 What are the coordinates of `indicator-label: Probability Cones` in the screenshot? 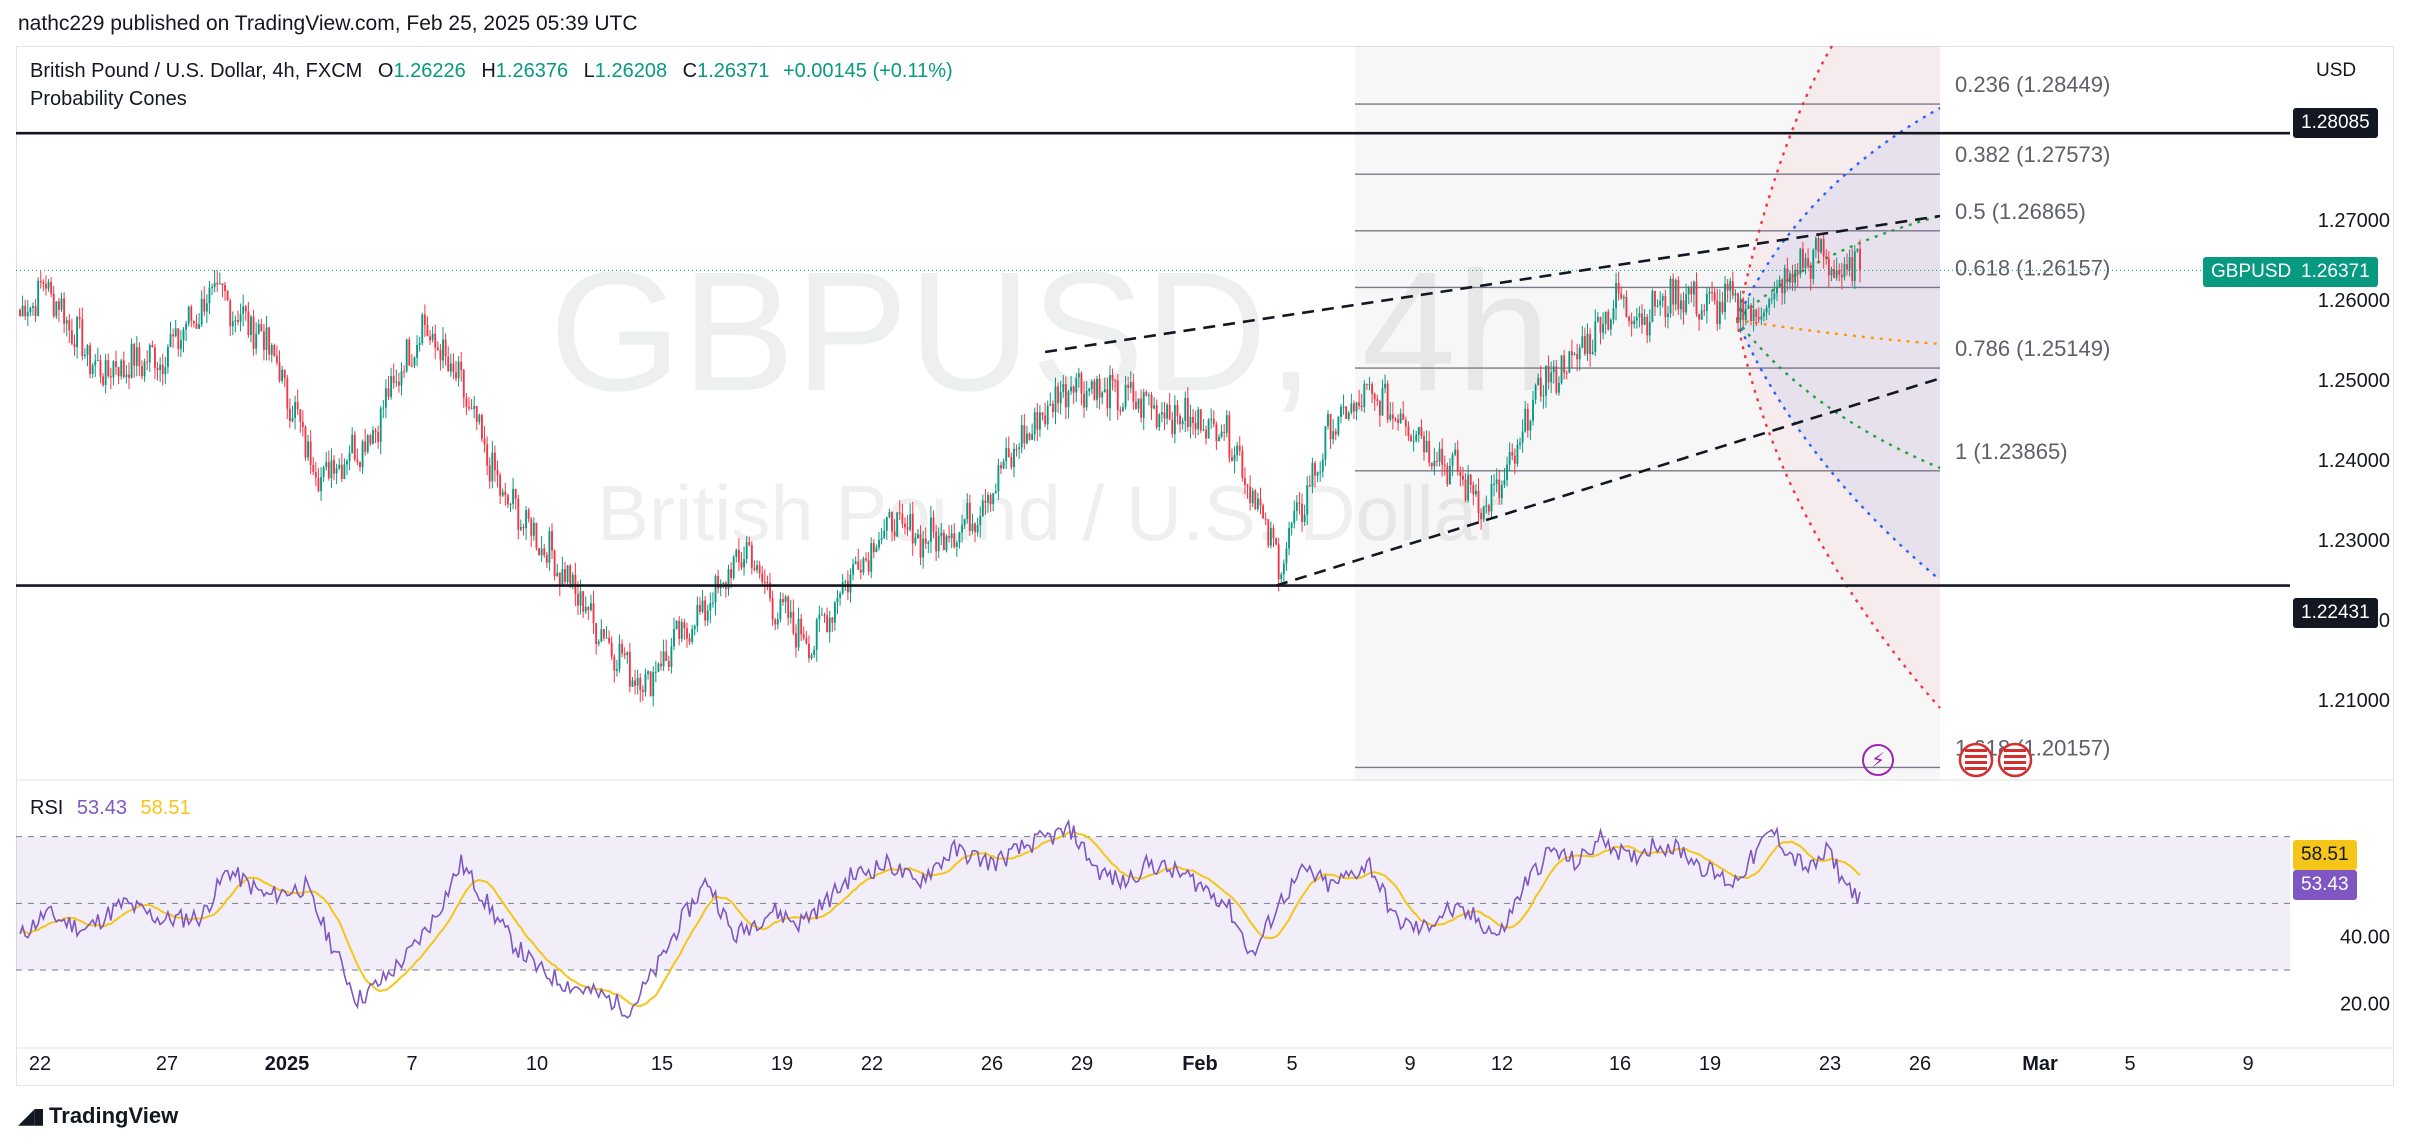 It's located at (108, 99).